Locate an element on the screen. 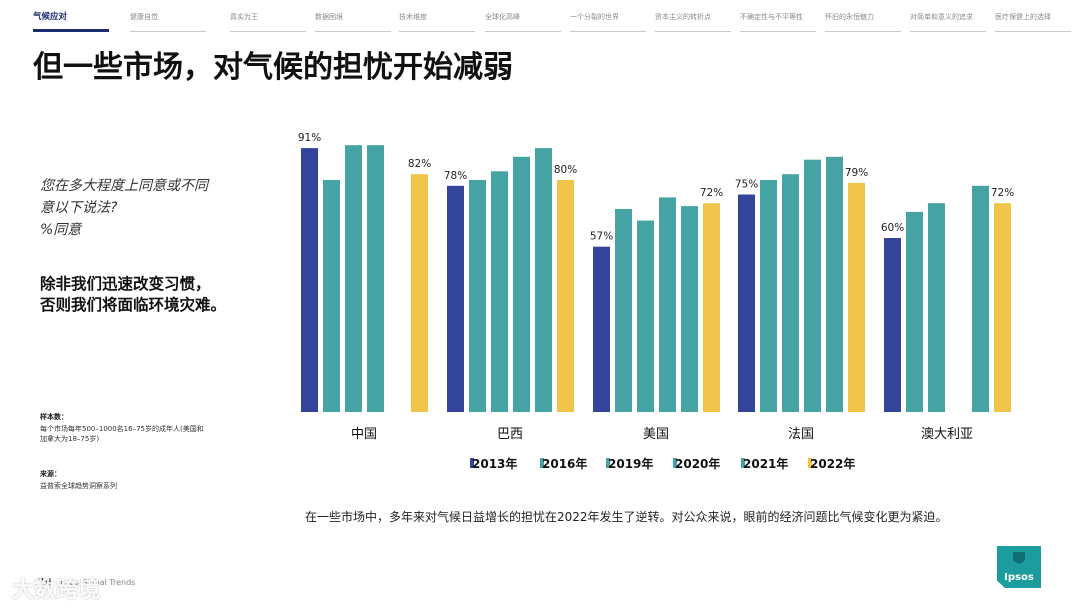 The image size is (1080, 608). bar-澳大利亚-2013年 is located at coordinates (892, 325).